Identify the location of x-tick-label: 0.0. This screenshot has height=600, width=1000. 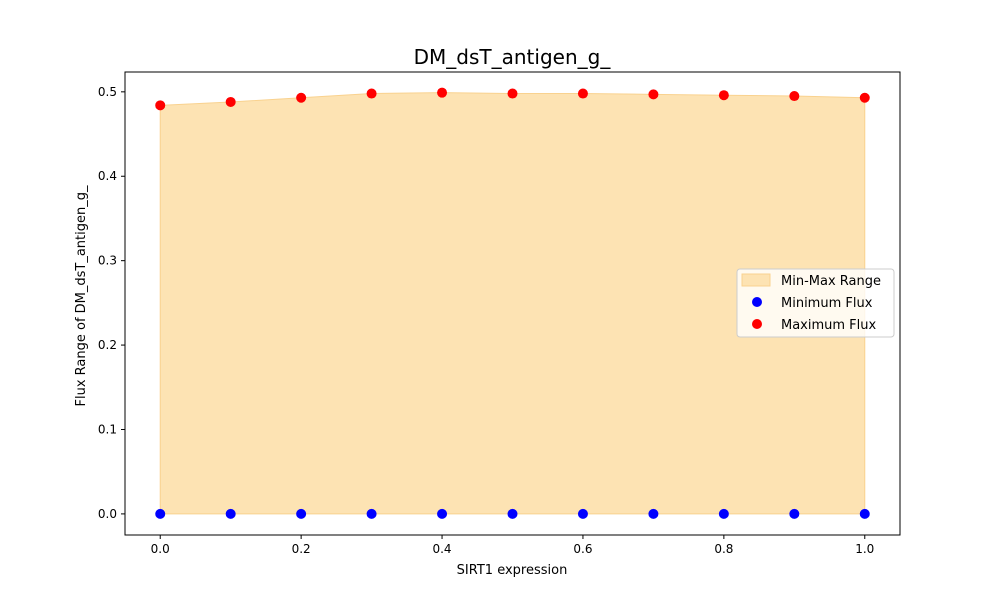
(160, 549).